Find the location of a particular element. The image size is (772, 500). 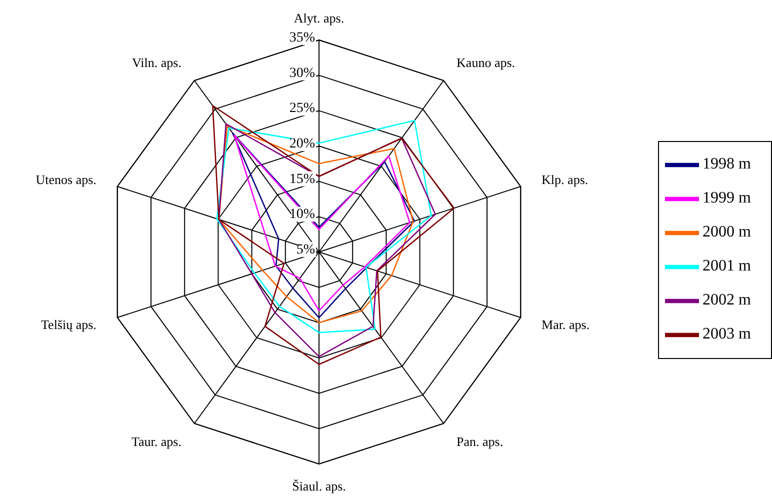

y-tick-label: 30% is located at coordinates (302, 73).